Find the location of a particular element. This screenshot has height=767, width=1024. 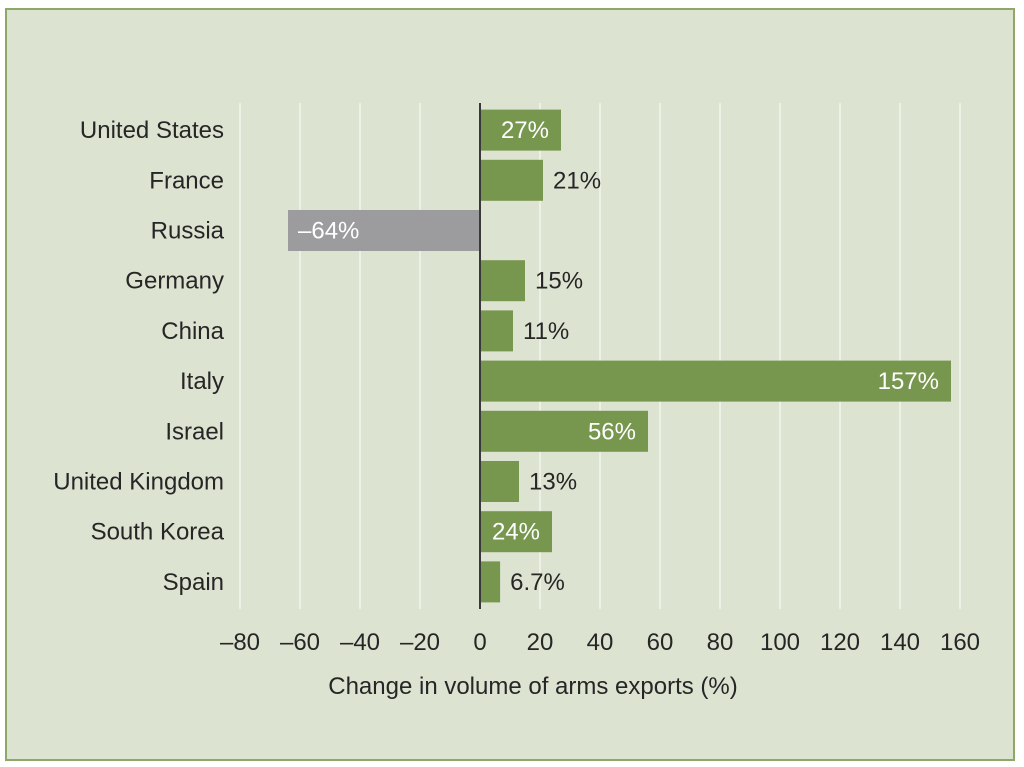

x-tick-label: 0 is located at coordinates (479, 642).